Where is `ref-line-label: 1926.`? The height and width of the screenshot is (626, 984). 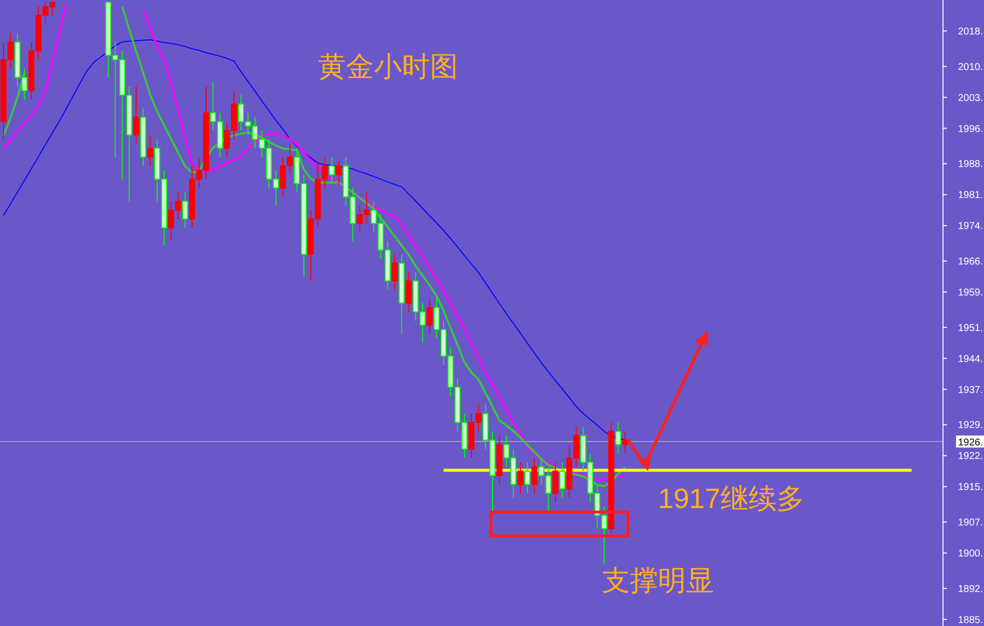 ref-line-label: 1926. is located at coordinates (971, 443).